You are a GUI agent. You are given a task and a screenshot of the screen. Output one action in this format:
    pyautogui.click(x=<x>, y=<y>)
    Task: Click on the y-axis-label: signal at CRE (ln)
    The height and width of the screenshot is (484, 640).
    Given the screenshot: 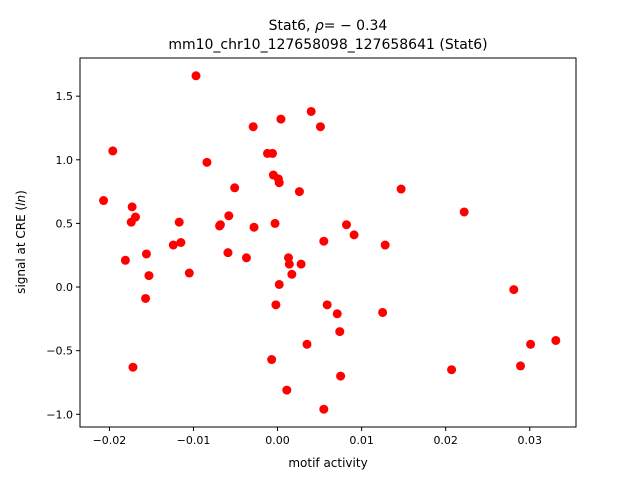 What is the action you would take?
    pyautogui.click(x=21, y=242)
    